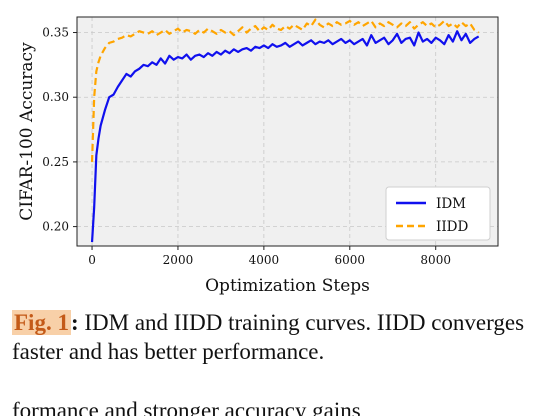  What do you see at coordinates (186, 407) in the screenshot?
I see `cut-off-text-line: formance and stronger accuracy gains` at bounding box center [186, 407].